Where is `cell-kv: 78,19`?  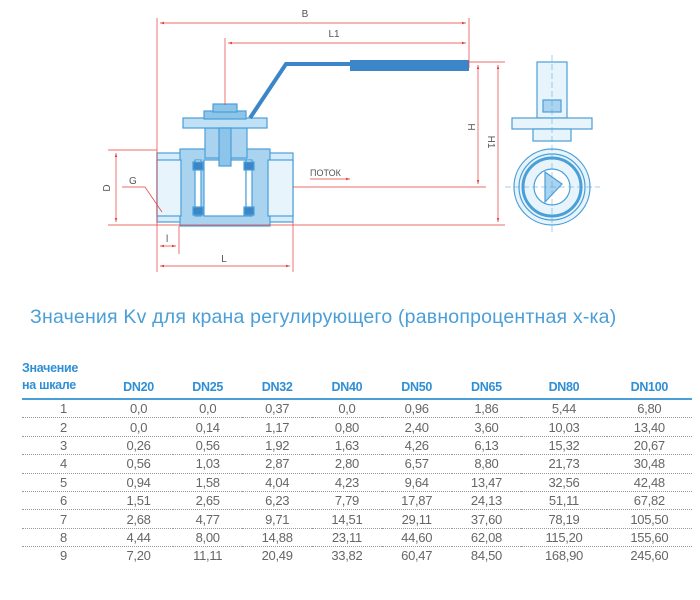
cell-kv: 78,19 is located at coordinates (564, 519).